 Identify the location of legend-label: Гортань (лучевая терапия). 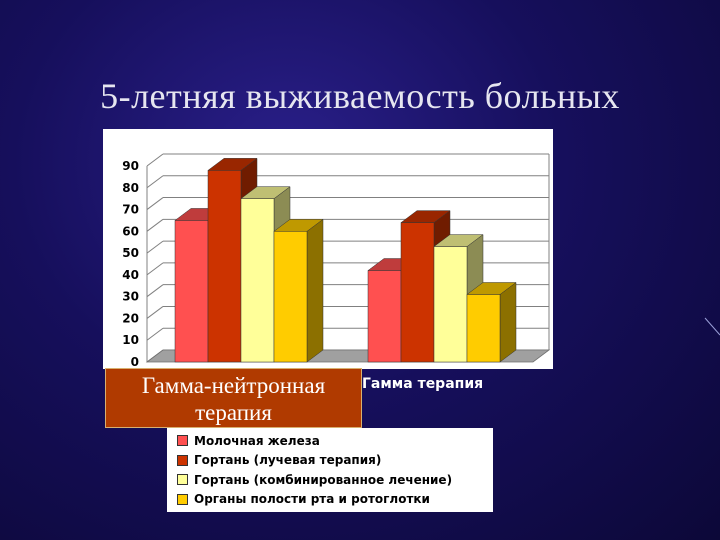
(288, 460).